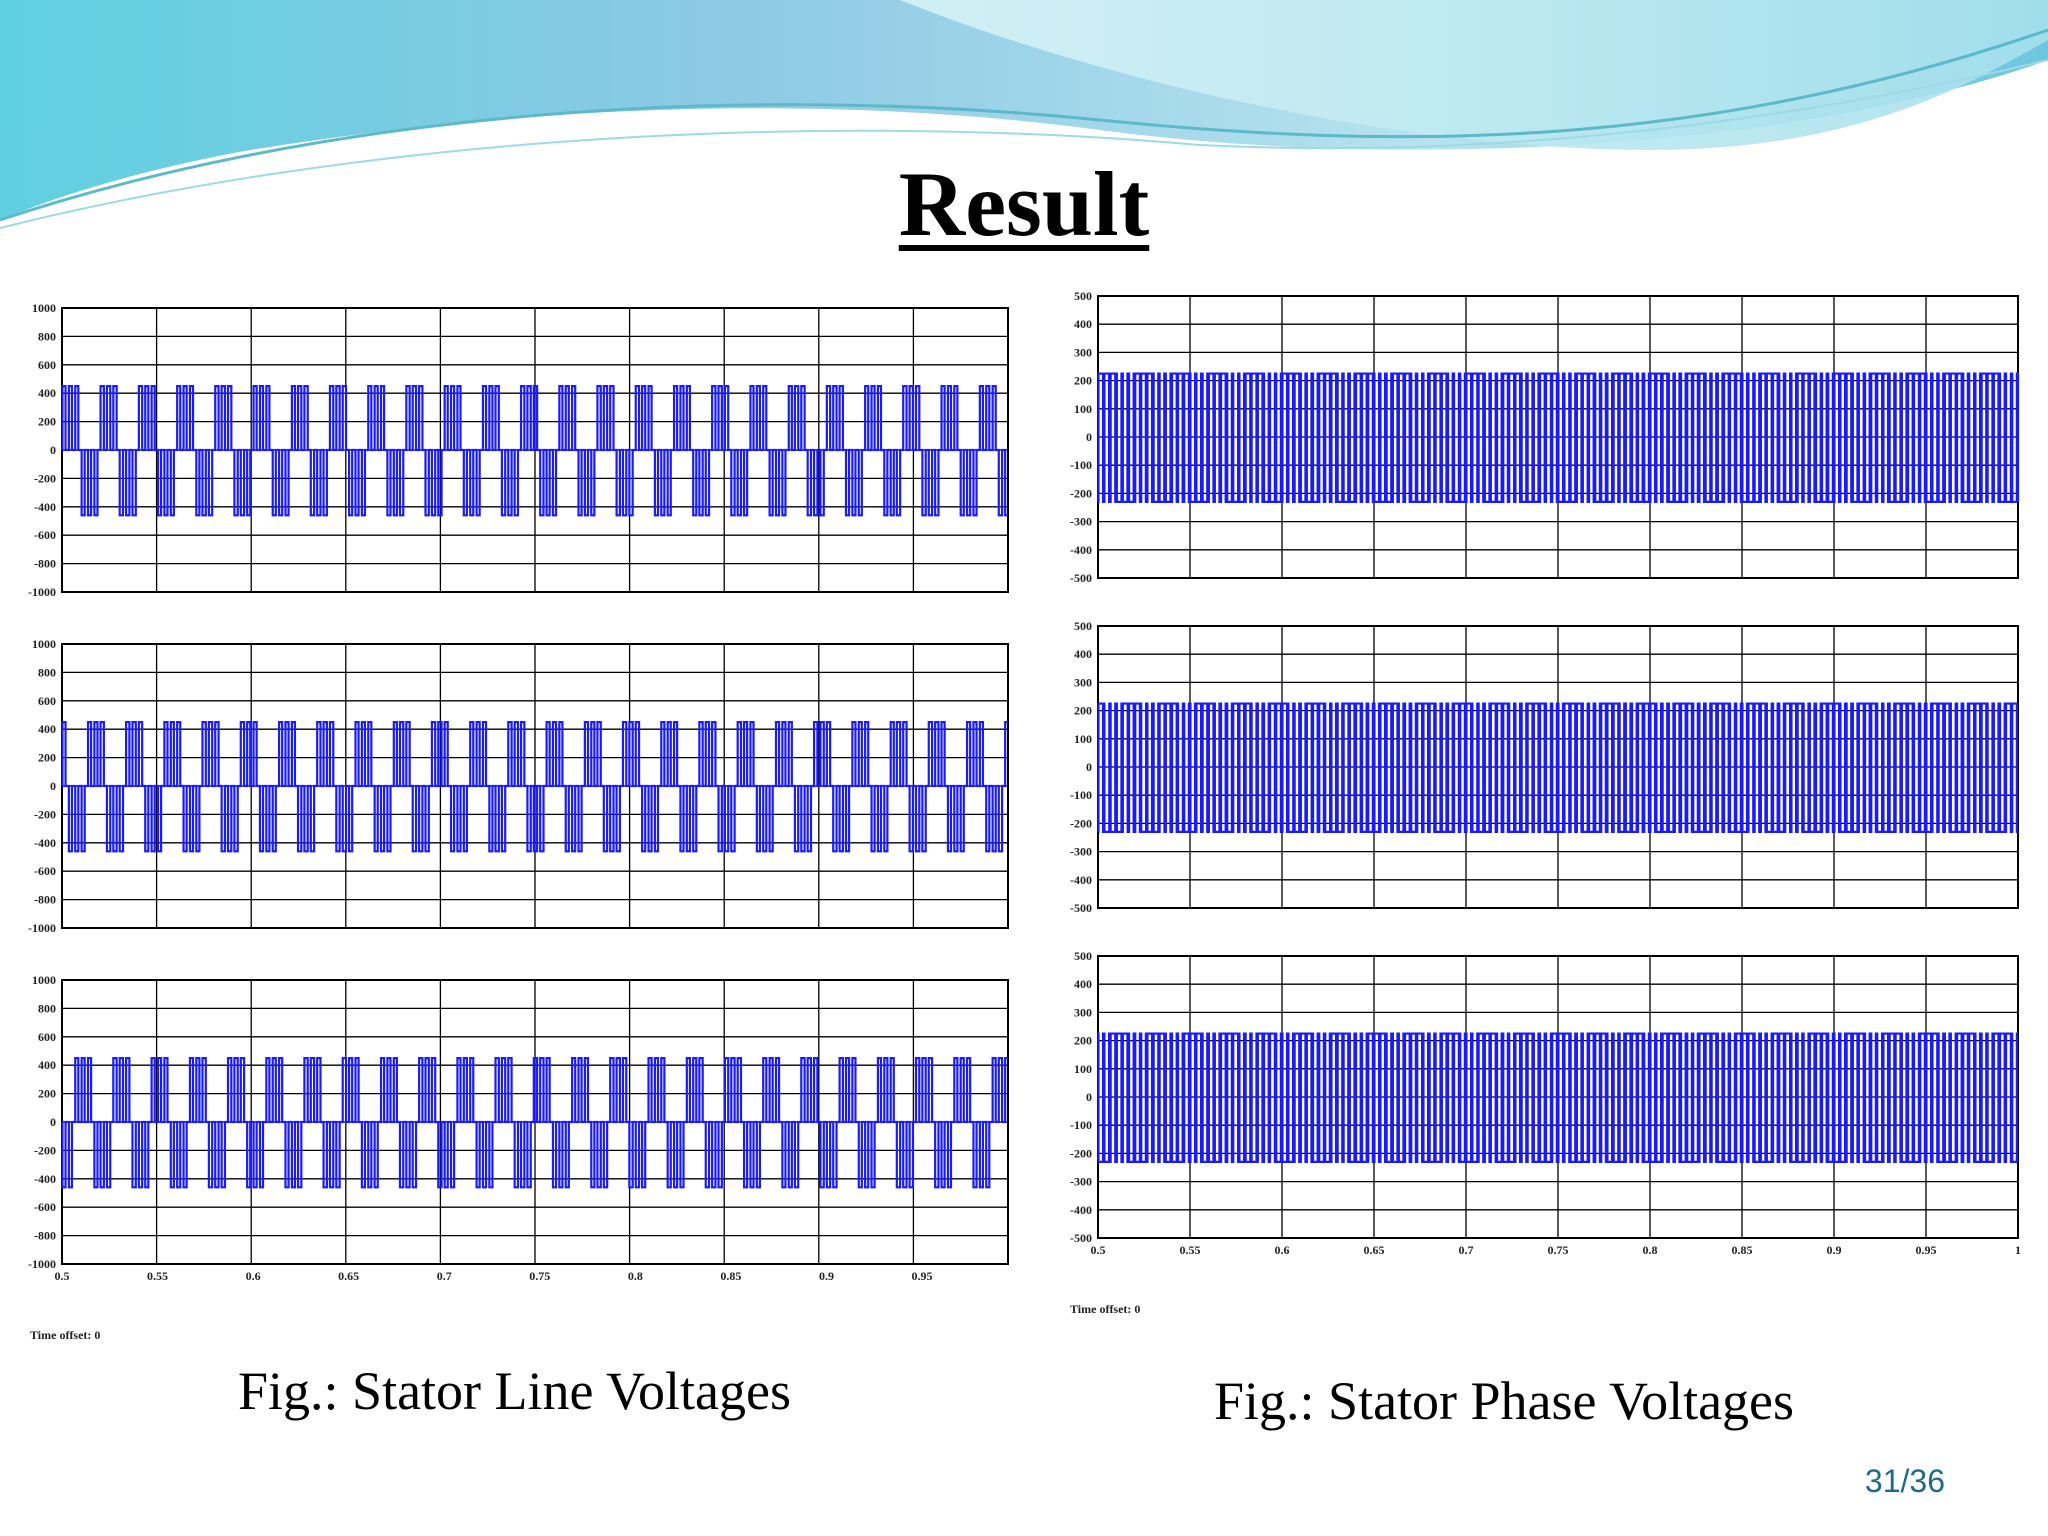 Image resolution: width=2048 pixels, height=1536 pixels. Describe the element at coordinates (1024, 204) in the screenshot. I see `slide-title: Result` at that location.